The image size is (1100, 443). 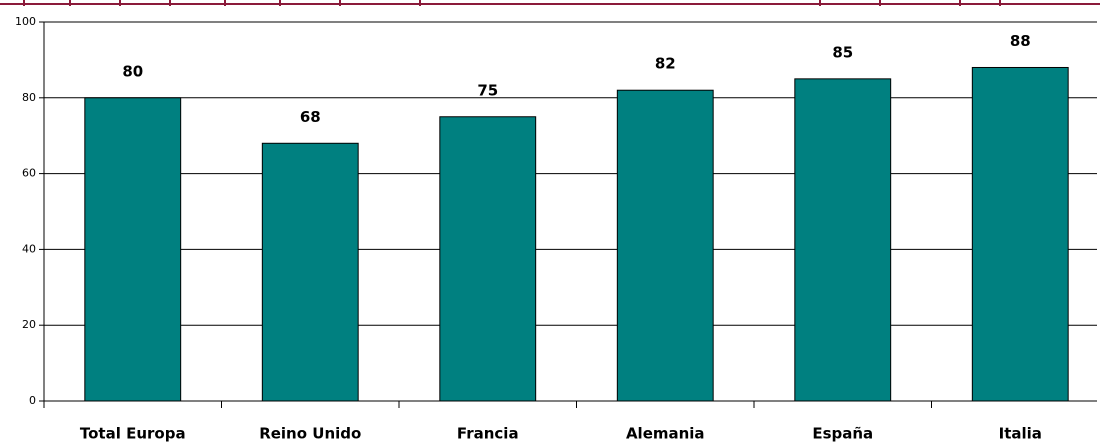 What do you see at coordinates (29, 248) in the screenshot?
I see `y-tick-label: 40` at bounding box center [29, 248].